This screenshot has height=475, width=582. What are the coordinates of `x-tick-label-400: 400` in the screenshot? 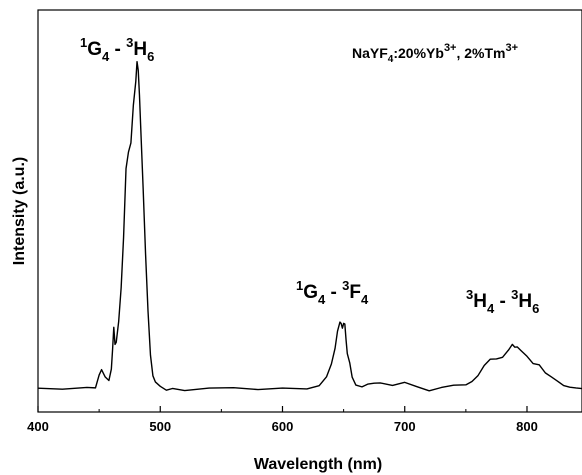 It's located at (38, 426).